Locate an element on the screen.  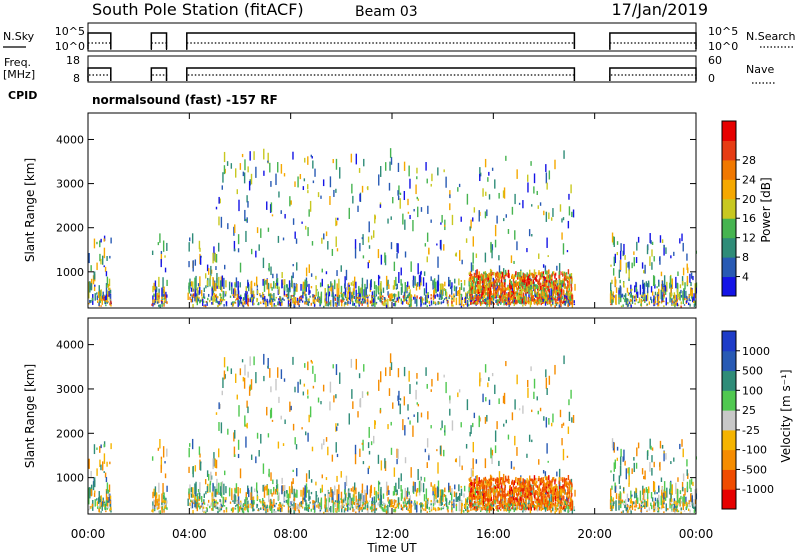
nsearch-tick-bottom: 10^0 is located at coordinates (723, 46).